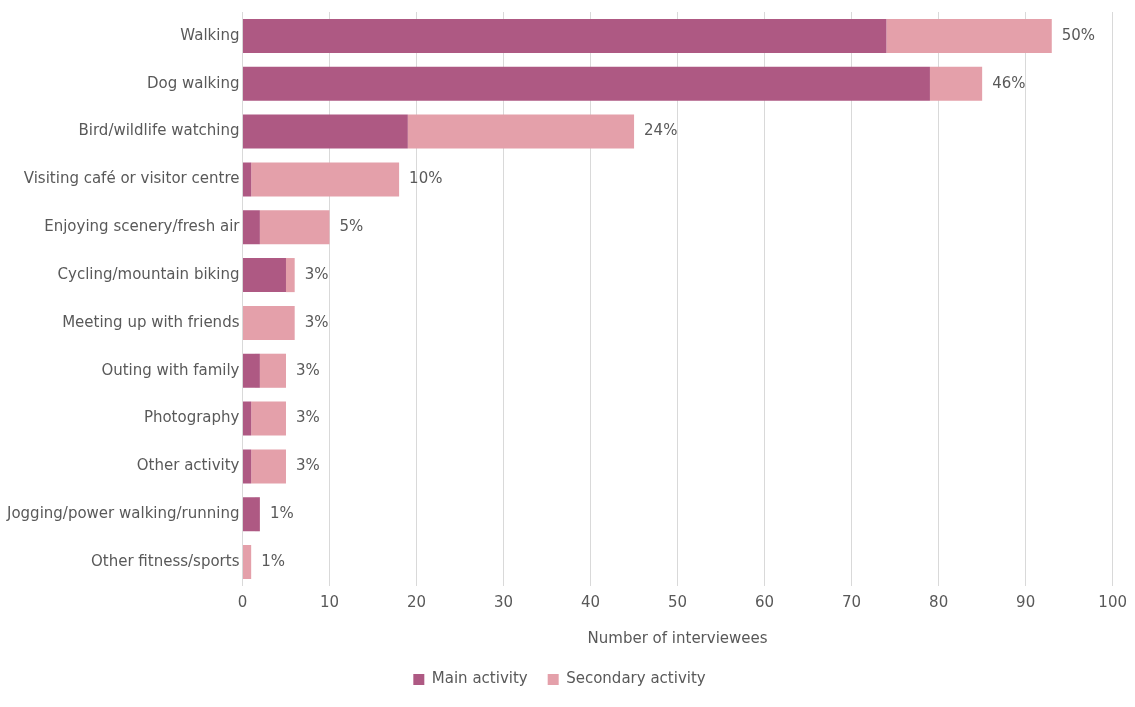  Describe the element at coordinates (678, 601) in the screenshot. I see `x-tick-label: 50` at that location.